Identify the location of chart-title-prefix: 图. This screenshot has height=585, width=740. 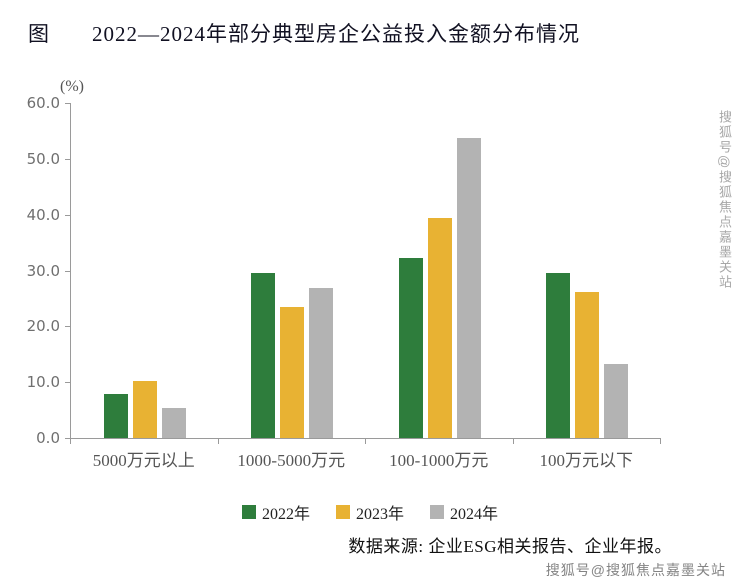
(39, 34).